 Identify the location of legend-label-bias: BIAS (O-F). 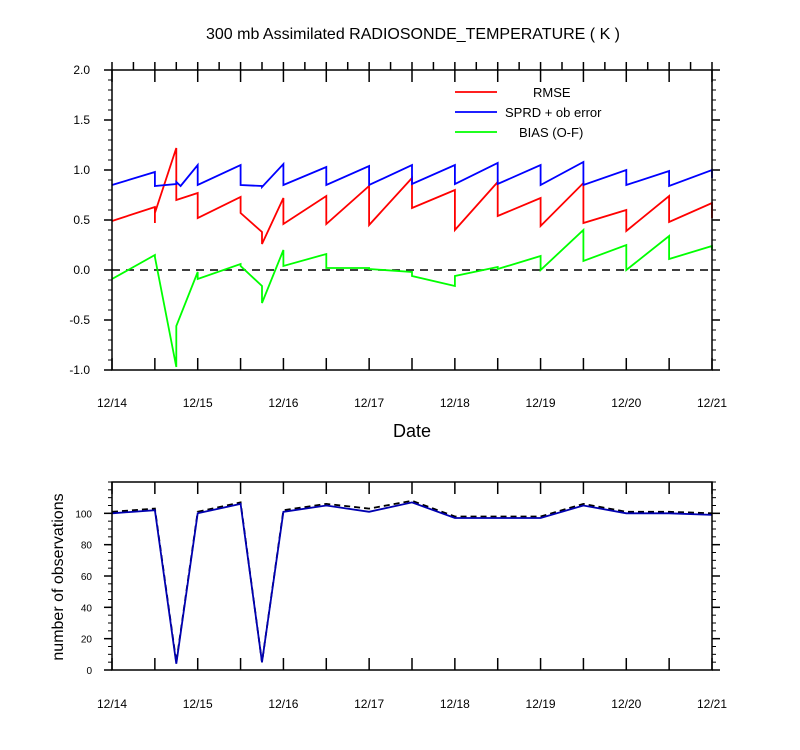
(551, 132).